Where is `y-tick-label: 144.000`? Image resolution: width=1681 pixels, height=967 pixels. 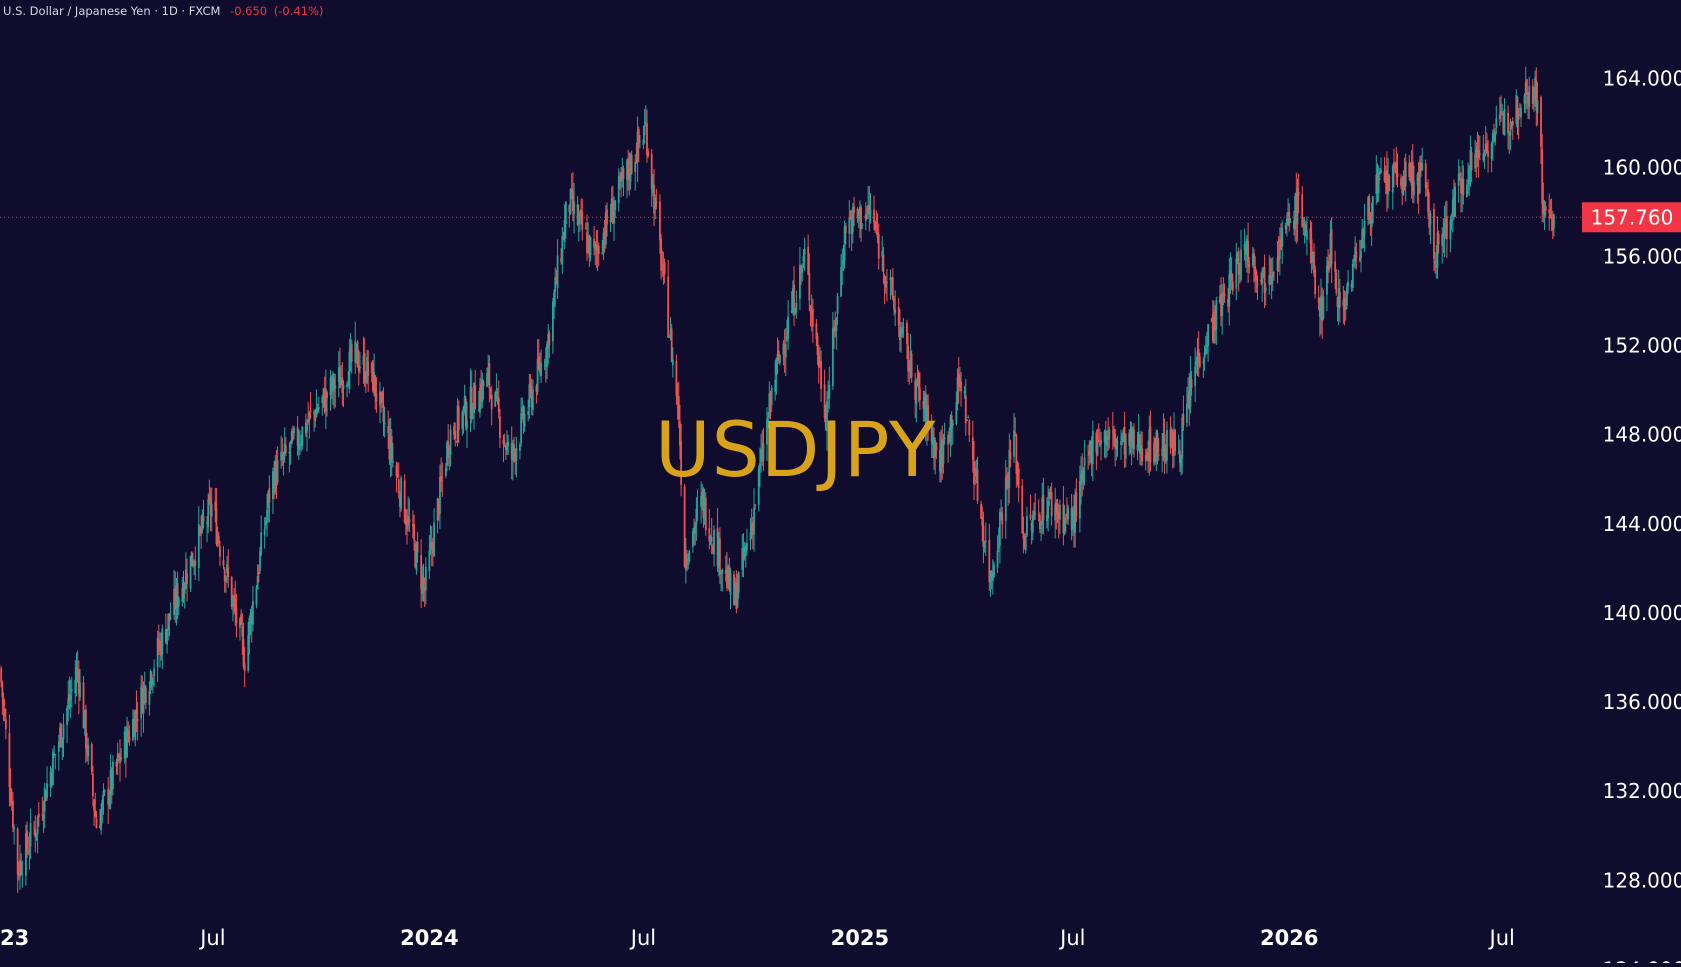
y-tick-label: 144.000 is located at coordinates (1642, 524).